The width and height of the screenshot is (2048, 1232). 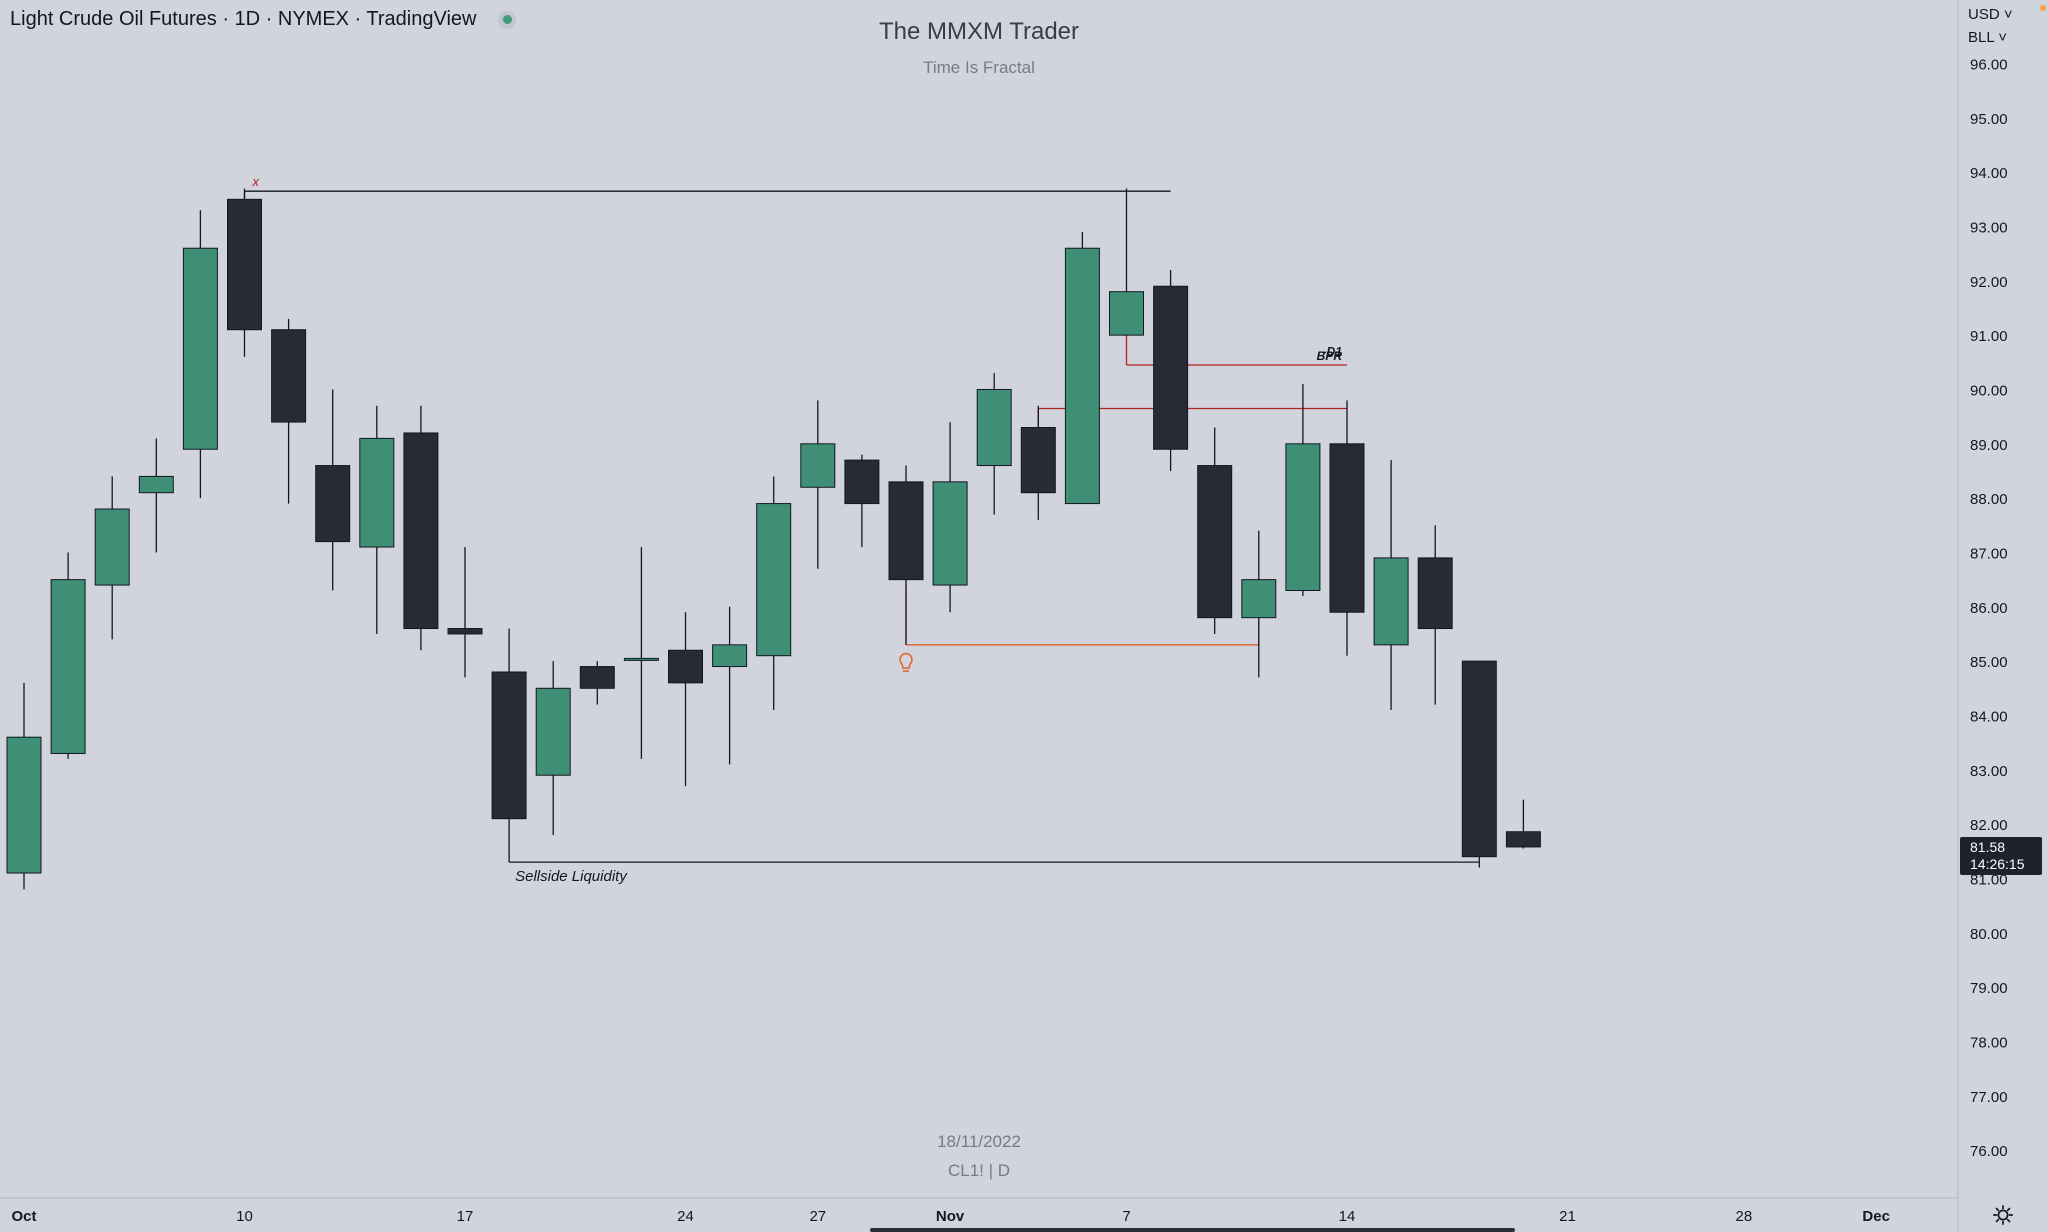 What do you see at coordinates (1744, 1216) in the screenshot?
I see `time-tick-label: 28` at bounding box center [1744, 1216].